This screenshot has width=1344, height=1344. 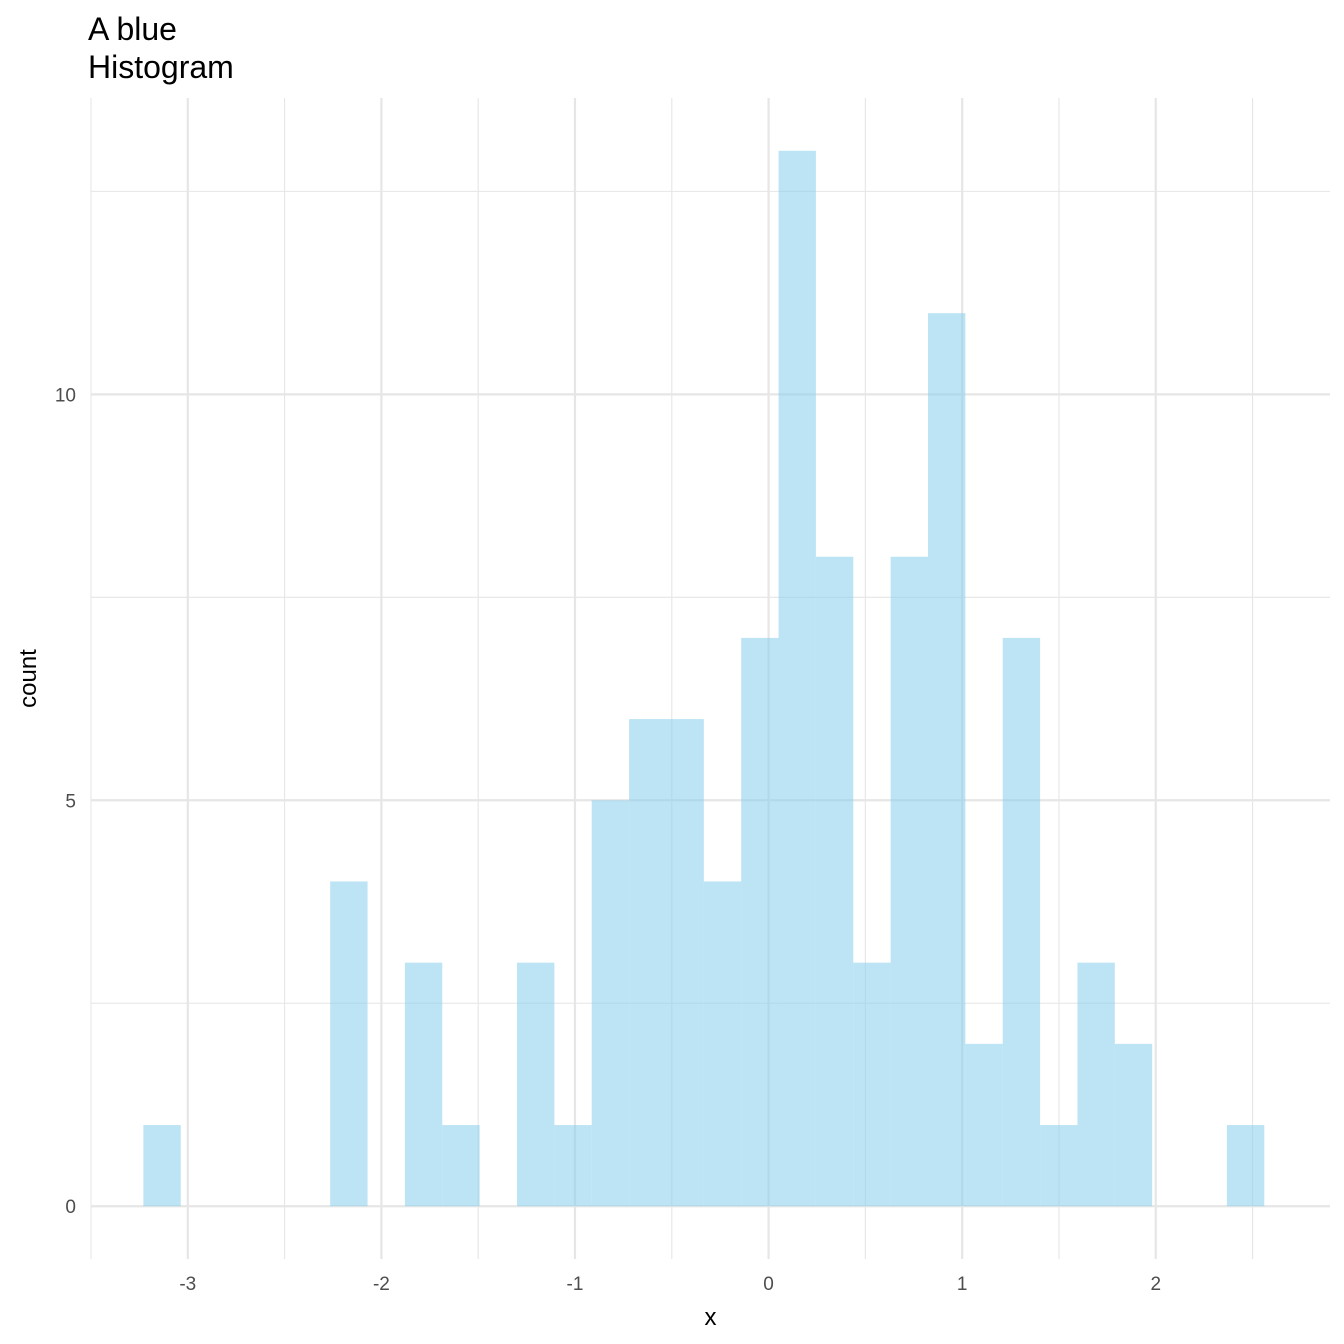 What do you see at coordinates (962, 1284) in the screenshot?
I see `x-tick-label: 1` at bounding box center [962, 1284].